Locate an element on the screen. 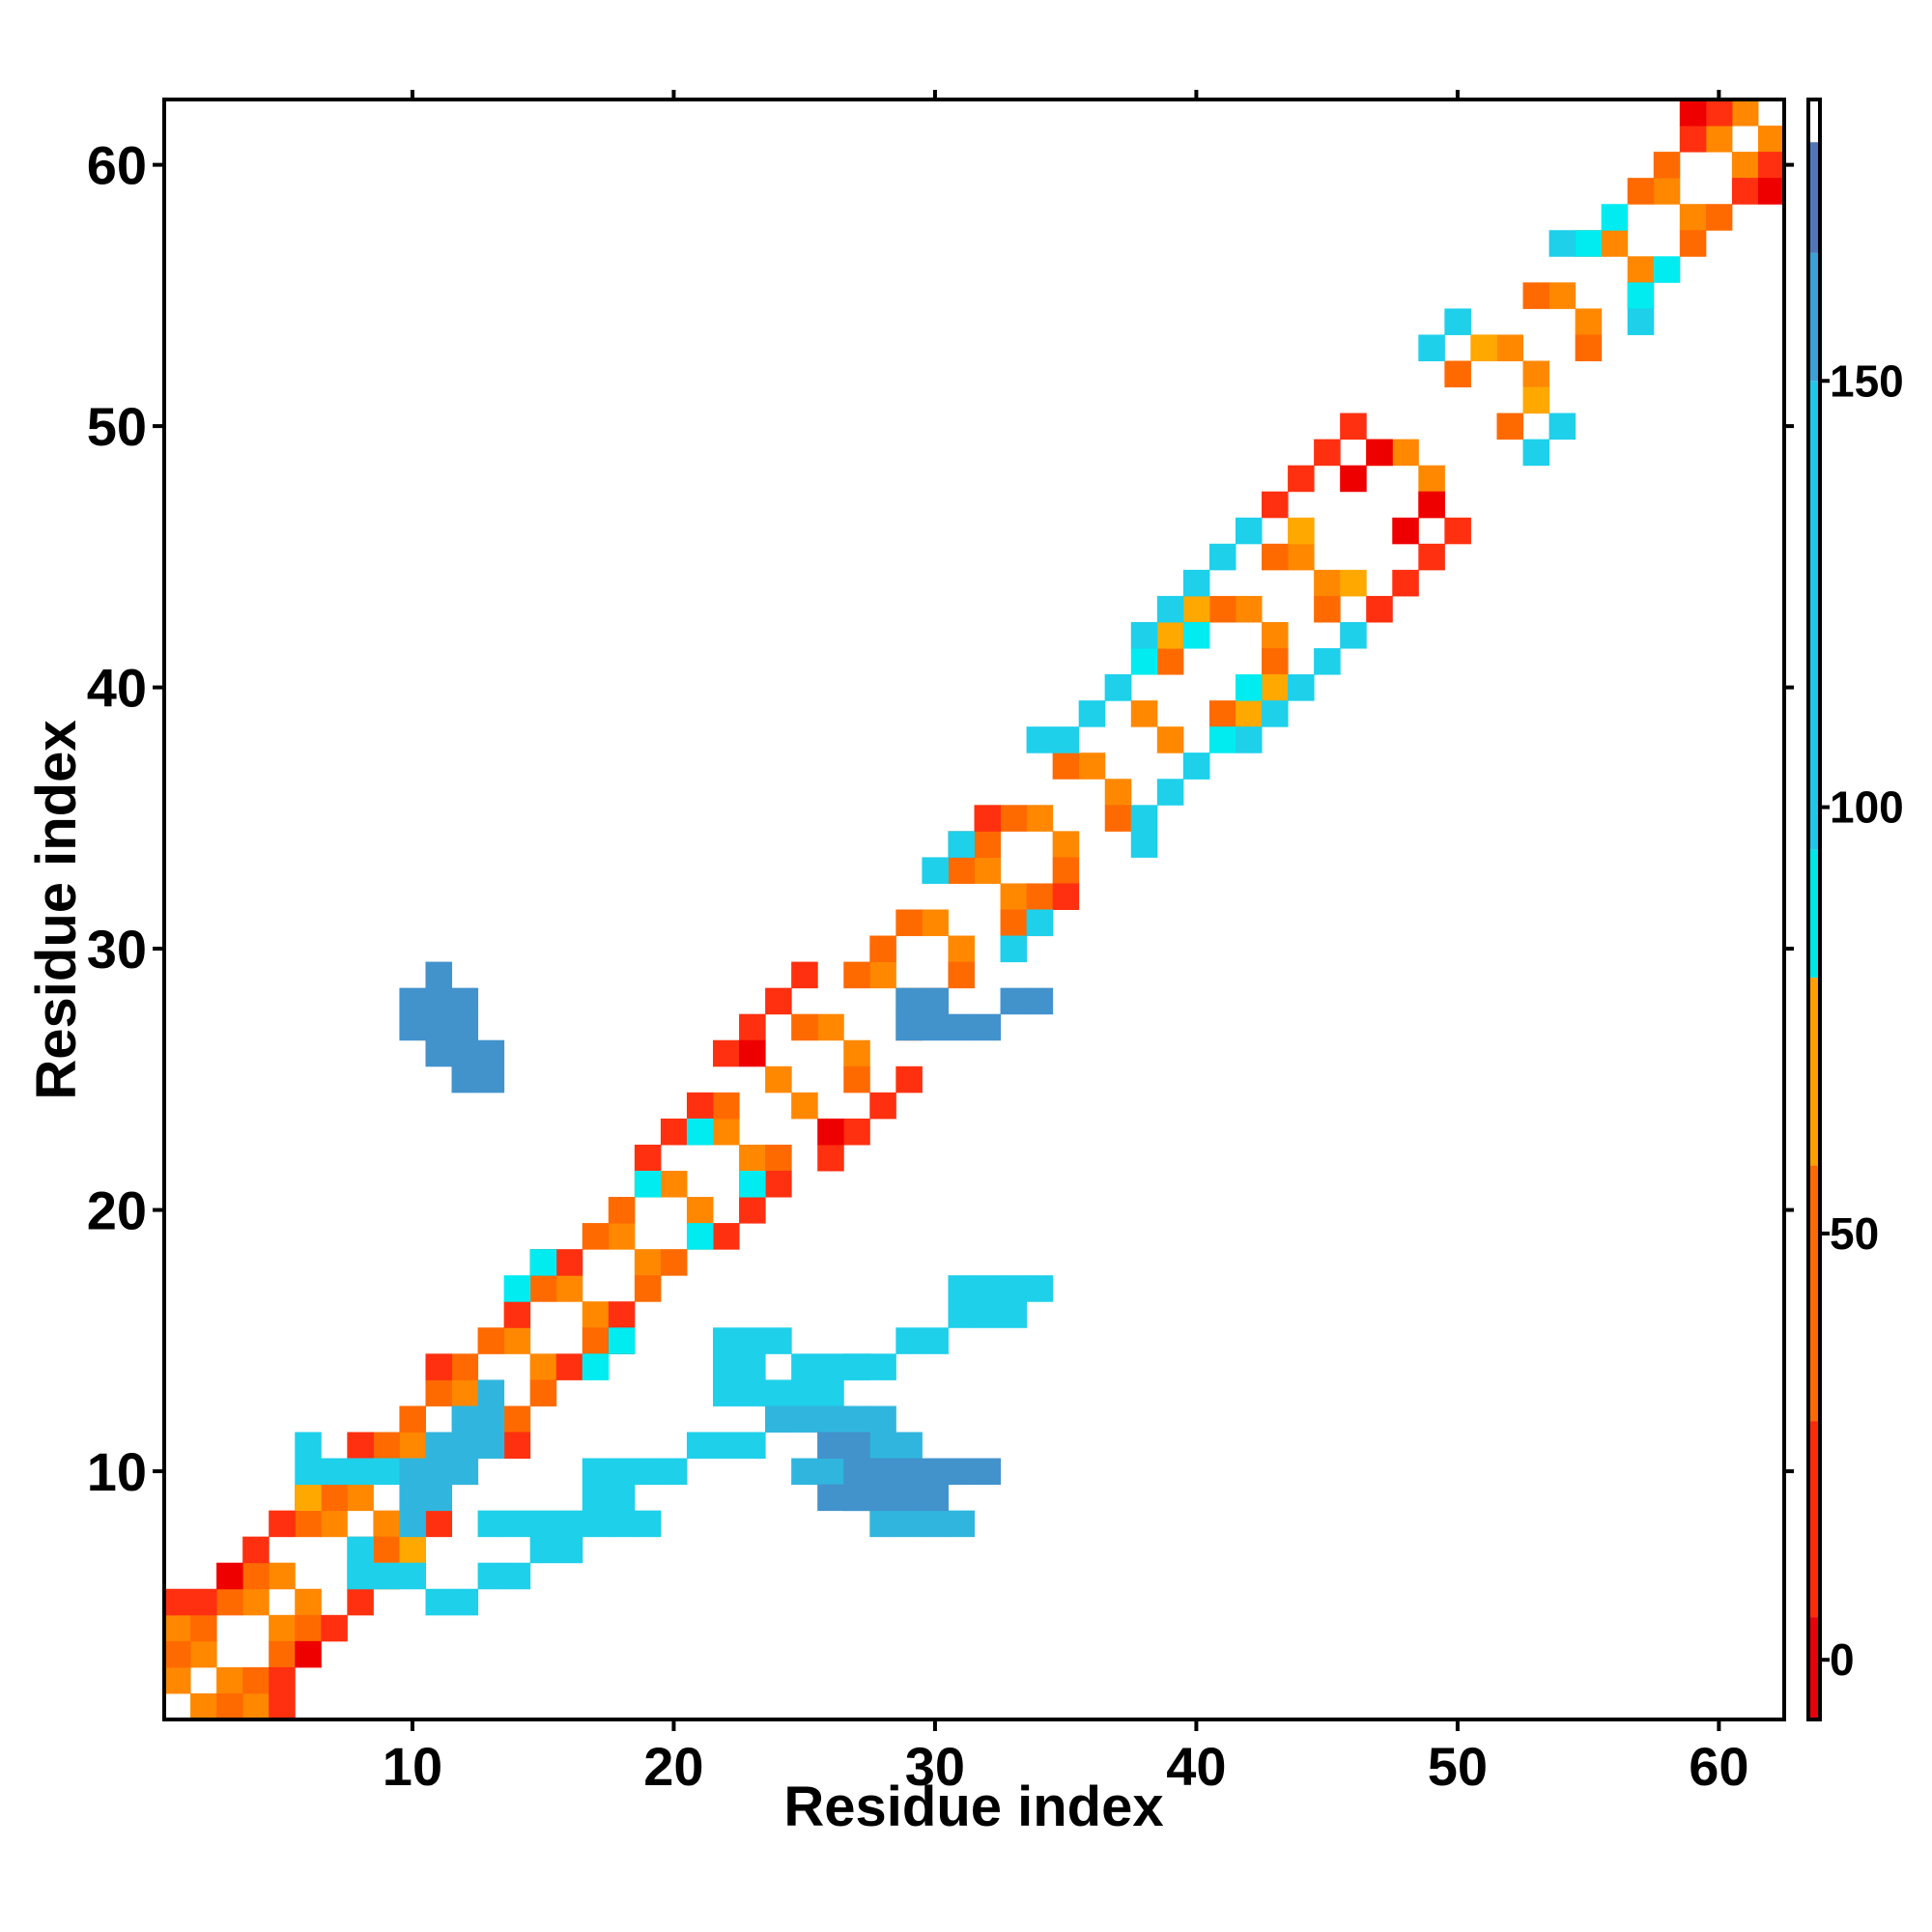  colorbar-frame is located at coordinates (1814, 909).